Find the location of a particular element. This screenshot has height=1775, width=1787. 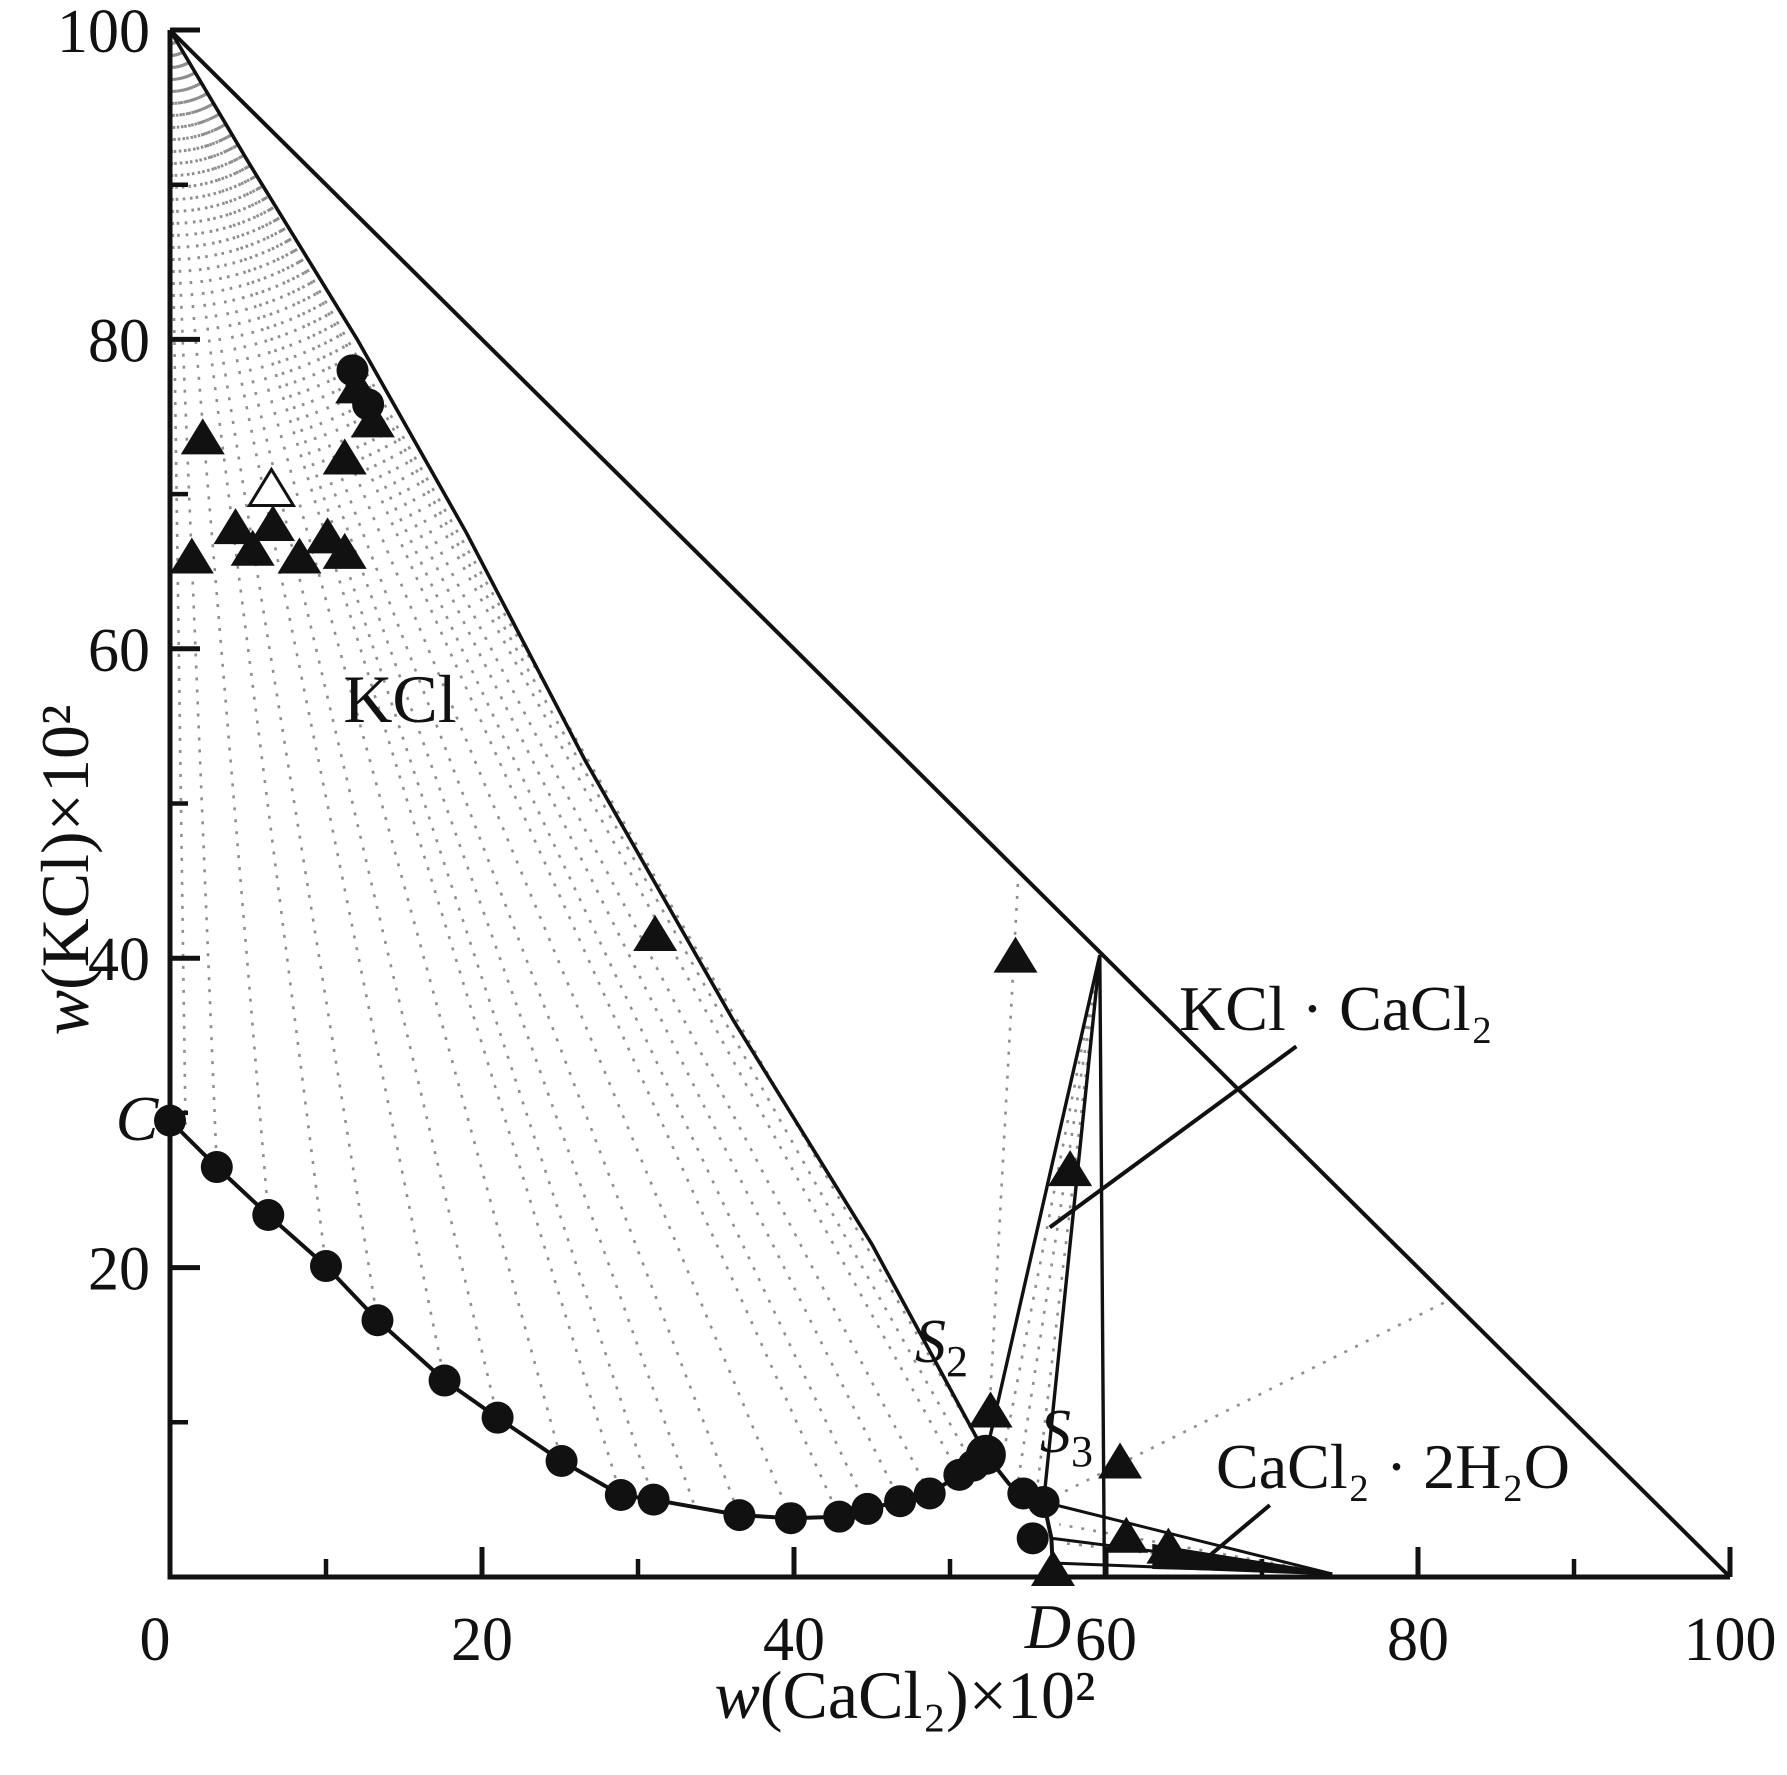

y-tick-label-40: 40 is located at coordinates (119, 960).